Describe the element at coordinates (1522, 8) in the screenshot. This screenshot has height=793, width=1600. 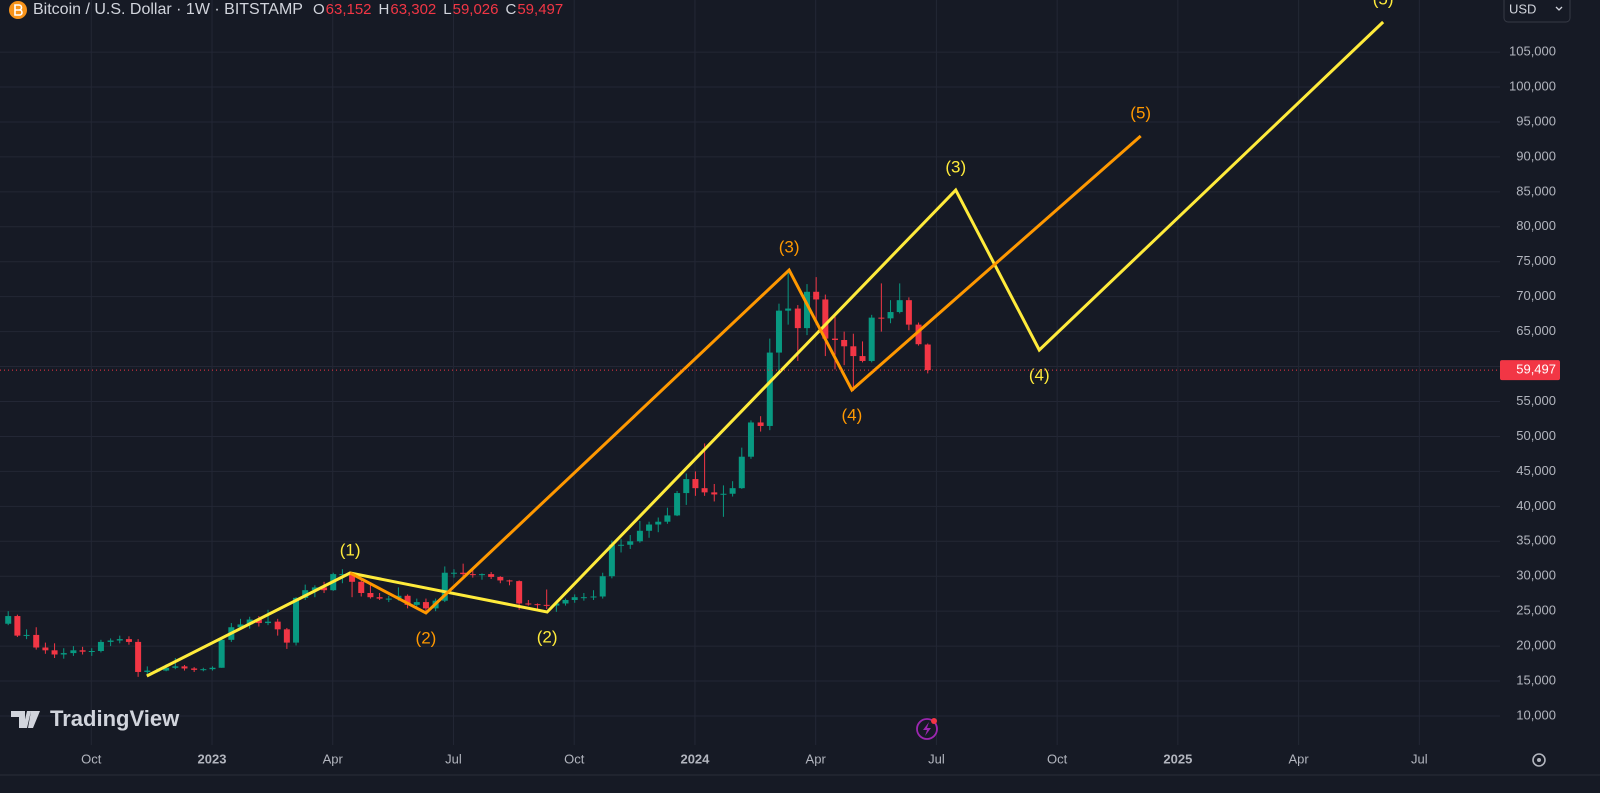
I see `currency-label: USD` at that location.